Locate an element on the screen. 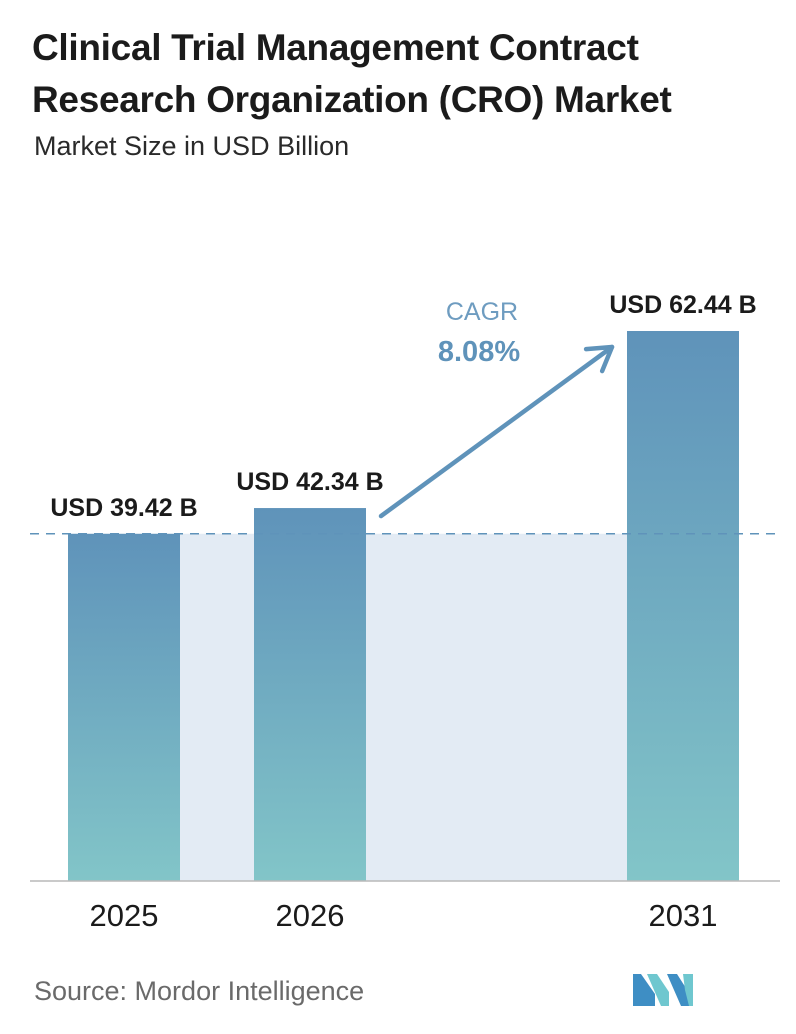 The image size is (796, 1034). cagr-arrow-head is located at coordinates (599, 359).